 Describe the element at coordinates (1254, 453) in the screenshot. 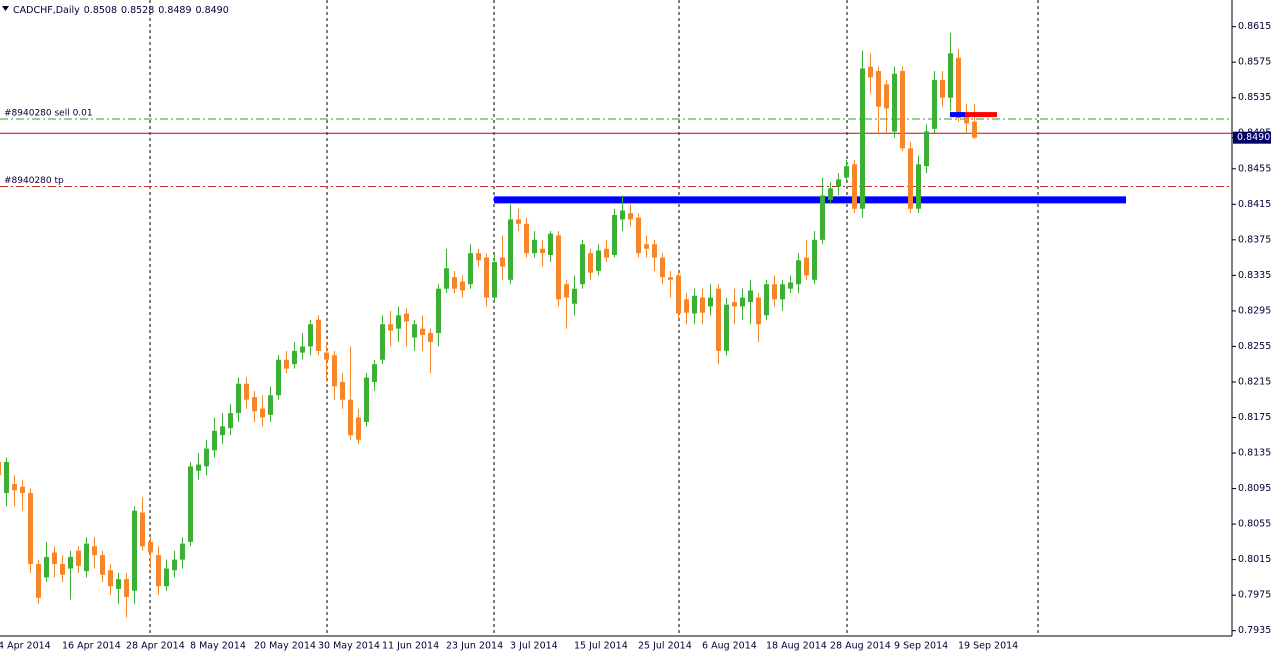

I see `y-tick-label: 0.8135` at that location.